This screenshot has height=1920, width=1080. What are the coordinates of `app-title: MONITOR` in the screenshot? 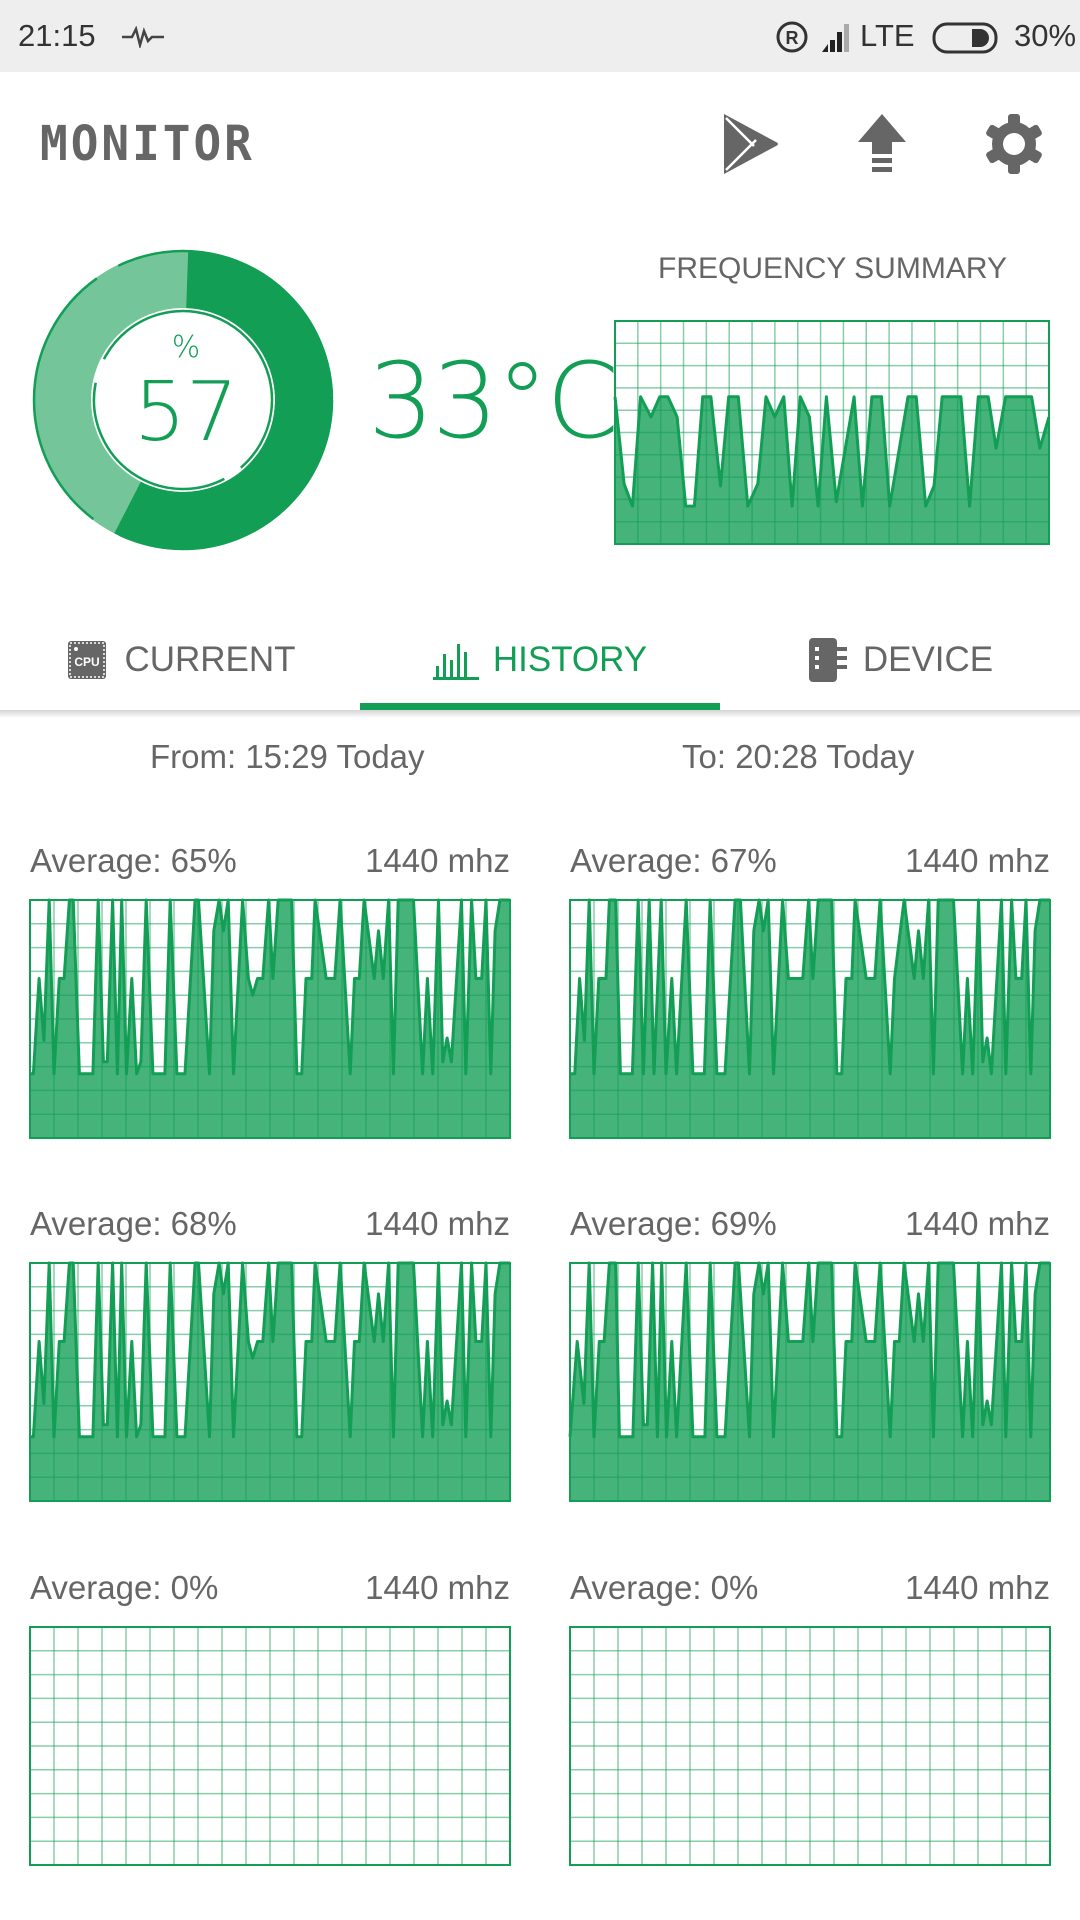 It's located at (147, 143).